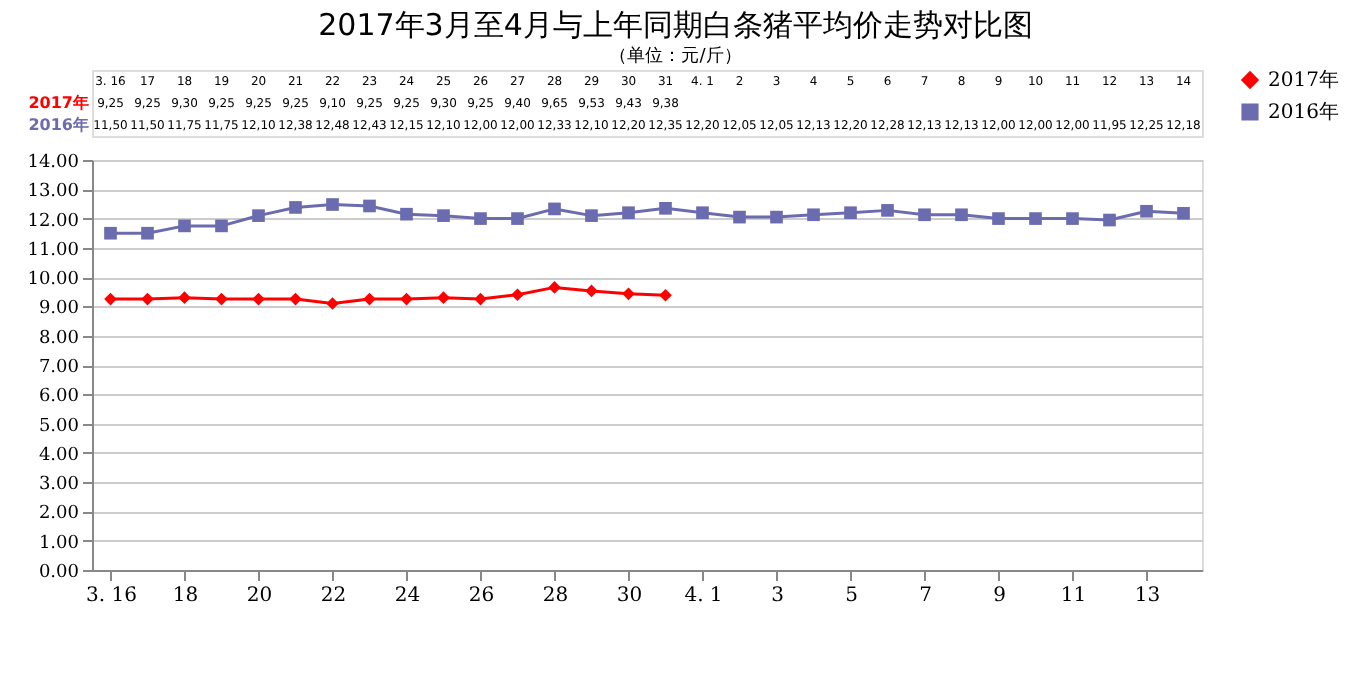 This screenshot has height=676, width=1360. I want to click on y-tick-label: 12.00, so click(53, 221).